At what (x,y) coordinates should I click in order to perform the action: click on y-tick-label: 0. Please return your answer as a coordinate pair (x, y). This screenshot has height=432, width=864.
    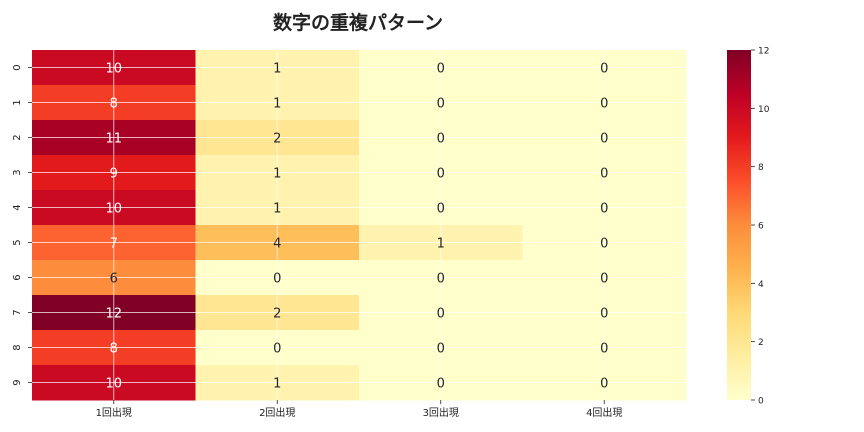
    Looking at the image, I should click on (17, 67).